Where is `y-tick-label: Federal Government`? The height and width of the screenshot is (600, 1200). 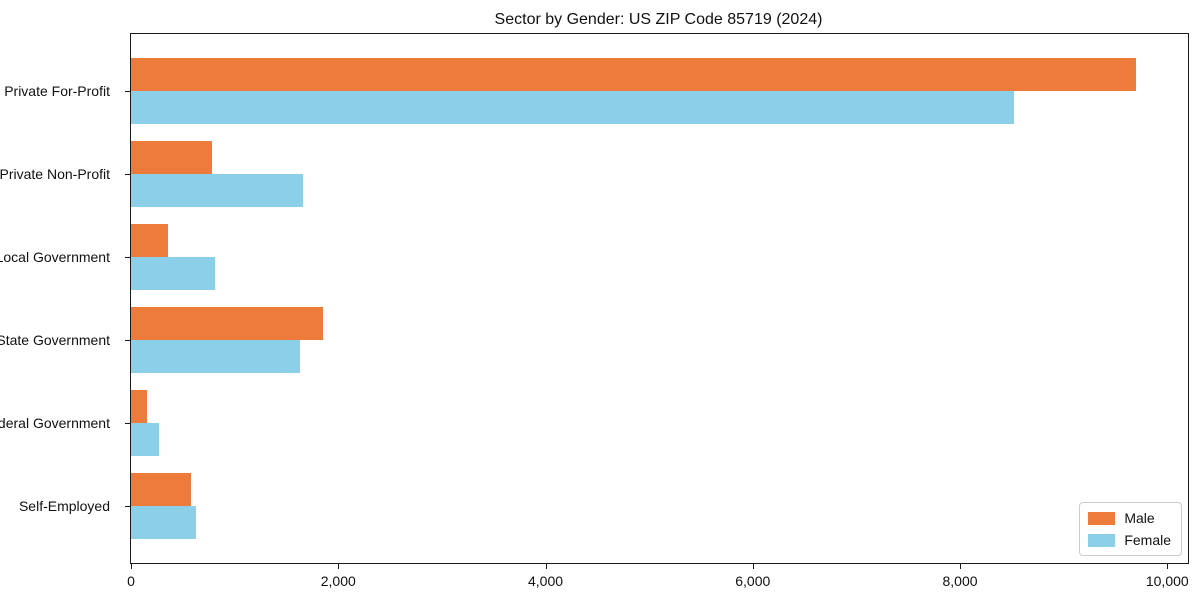
y-tick-label: Federal Government is located at coordinates (55, 422).